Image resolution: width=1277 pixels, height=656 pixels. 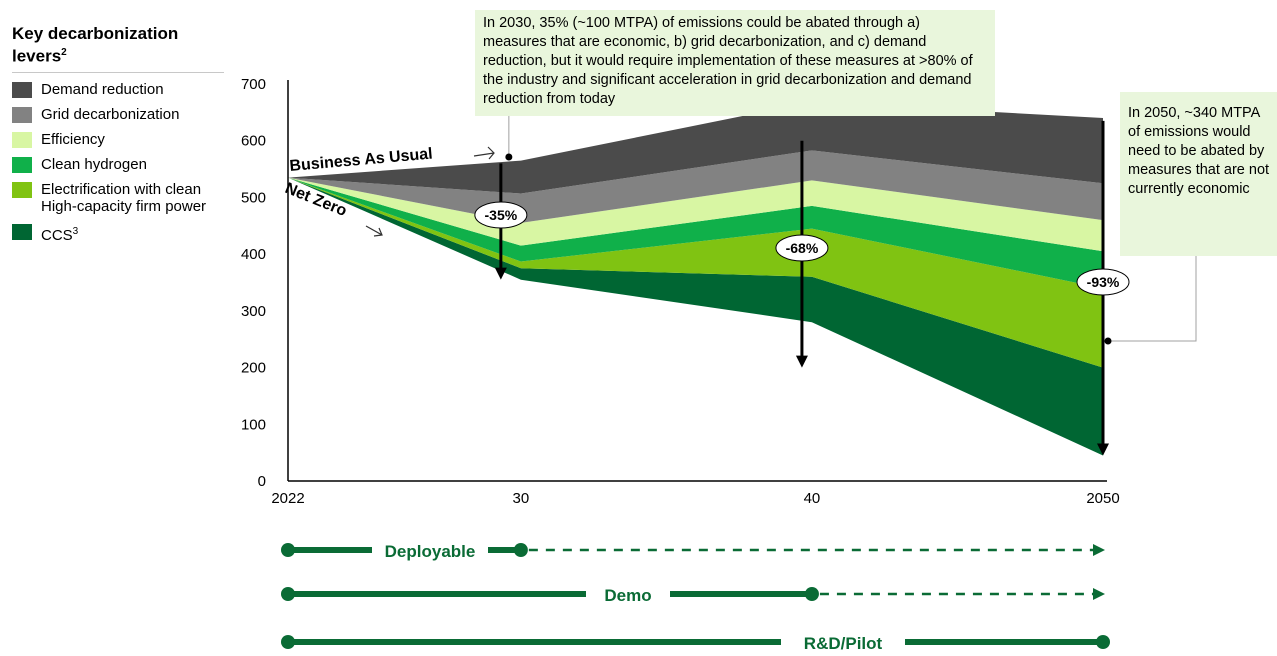 I want to click on reduction-label: -68%, so click(x=802, y=248).